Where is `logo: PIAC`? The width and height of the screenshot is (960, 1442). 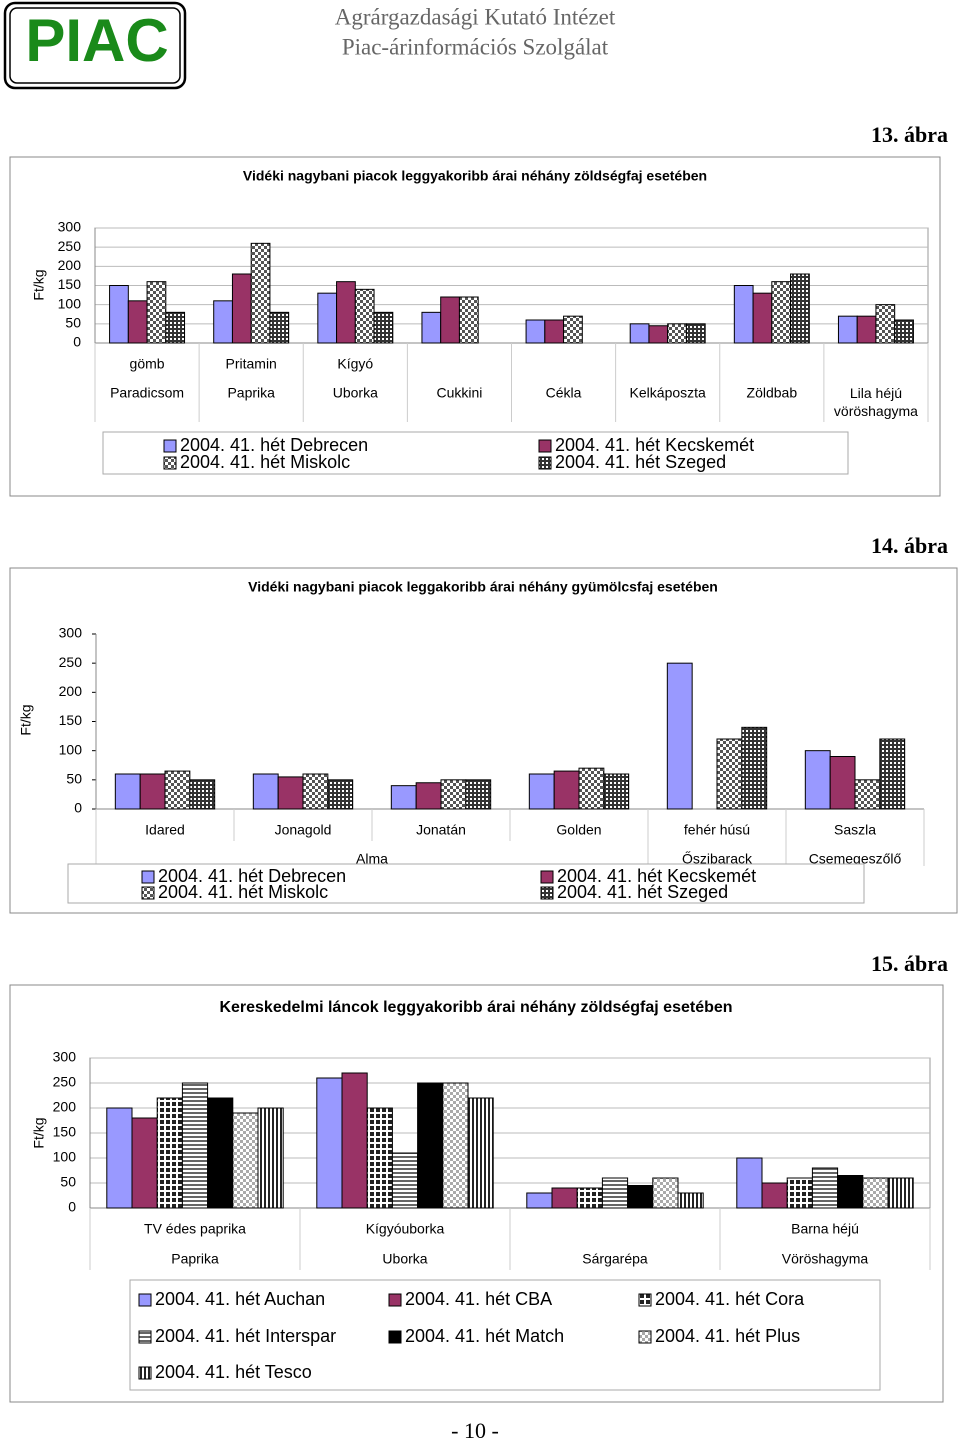 logo: PIAC is located at coordinates (96, 40).